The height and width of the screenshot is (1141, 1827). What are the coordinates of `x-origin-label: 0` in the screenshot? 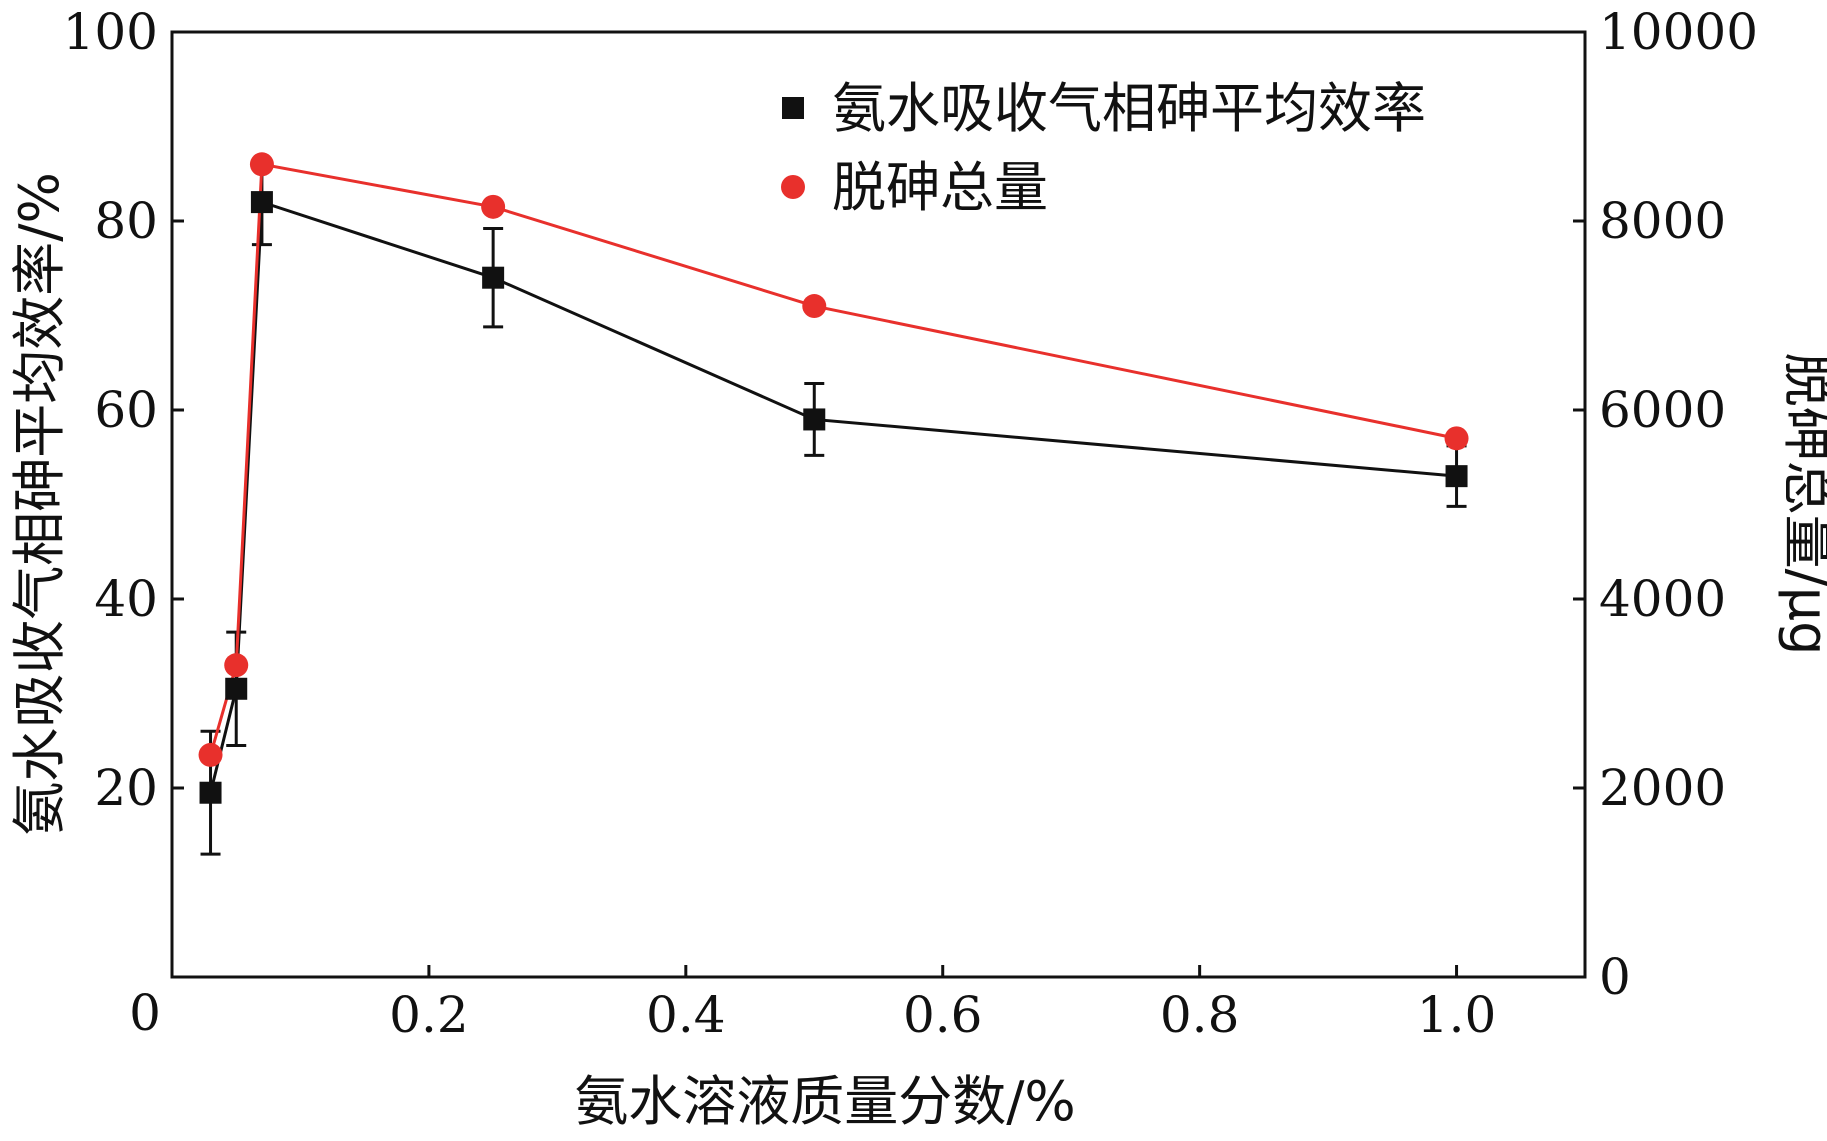 It's located at (145, 1013).